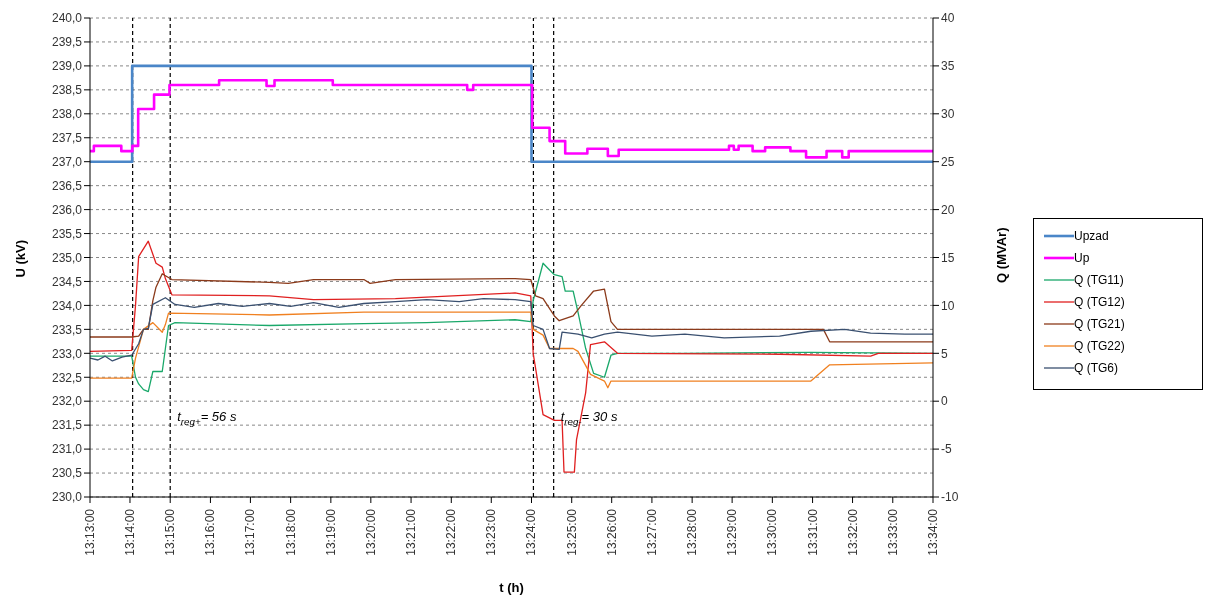 Image resolution: width=1218 pixels, height=608 pixels. Describe the element at coordinates (1096, 368) in the screenshot. I see `legend-label: Q (TG6)` at that location.